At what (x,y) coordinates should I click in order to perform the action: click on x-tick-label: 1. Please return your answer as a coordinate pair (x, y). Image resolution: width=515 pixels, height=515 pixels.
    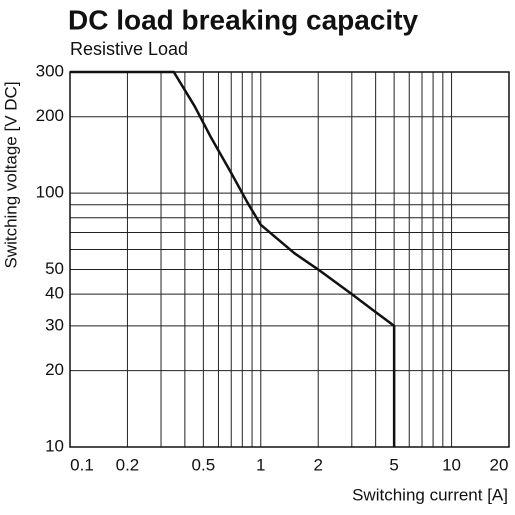
    Looking at the image, I should click on (260, 464).